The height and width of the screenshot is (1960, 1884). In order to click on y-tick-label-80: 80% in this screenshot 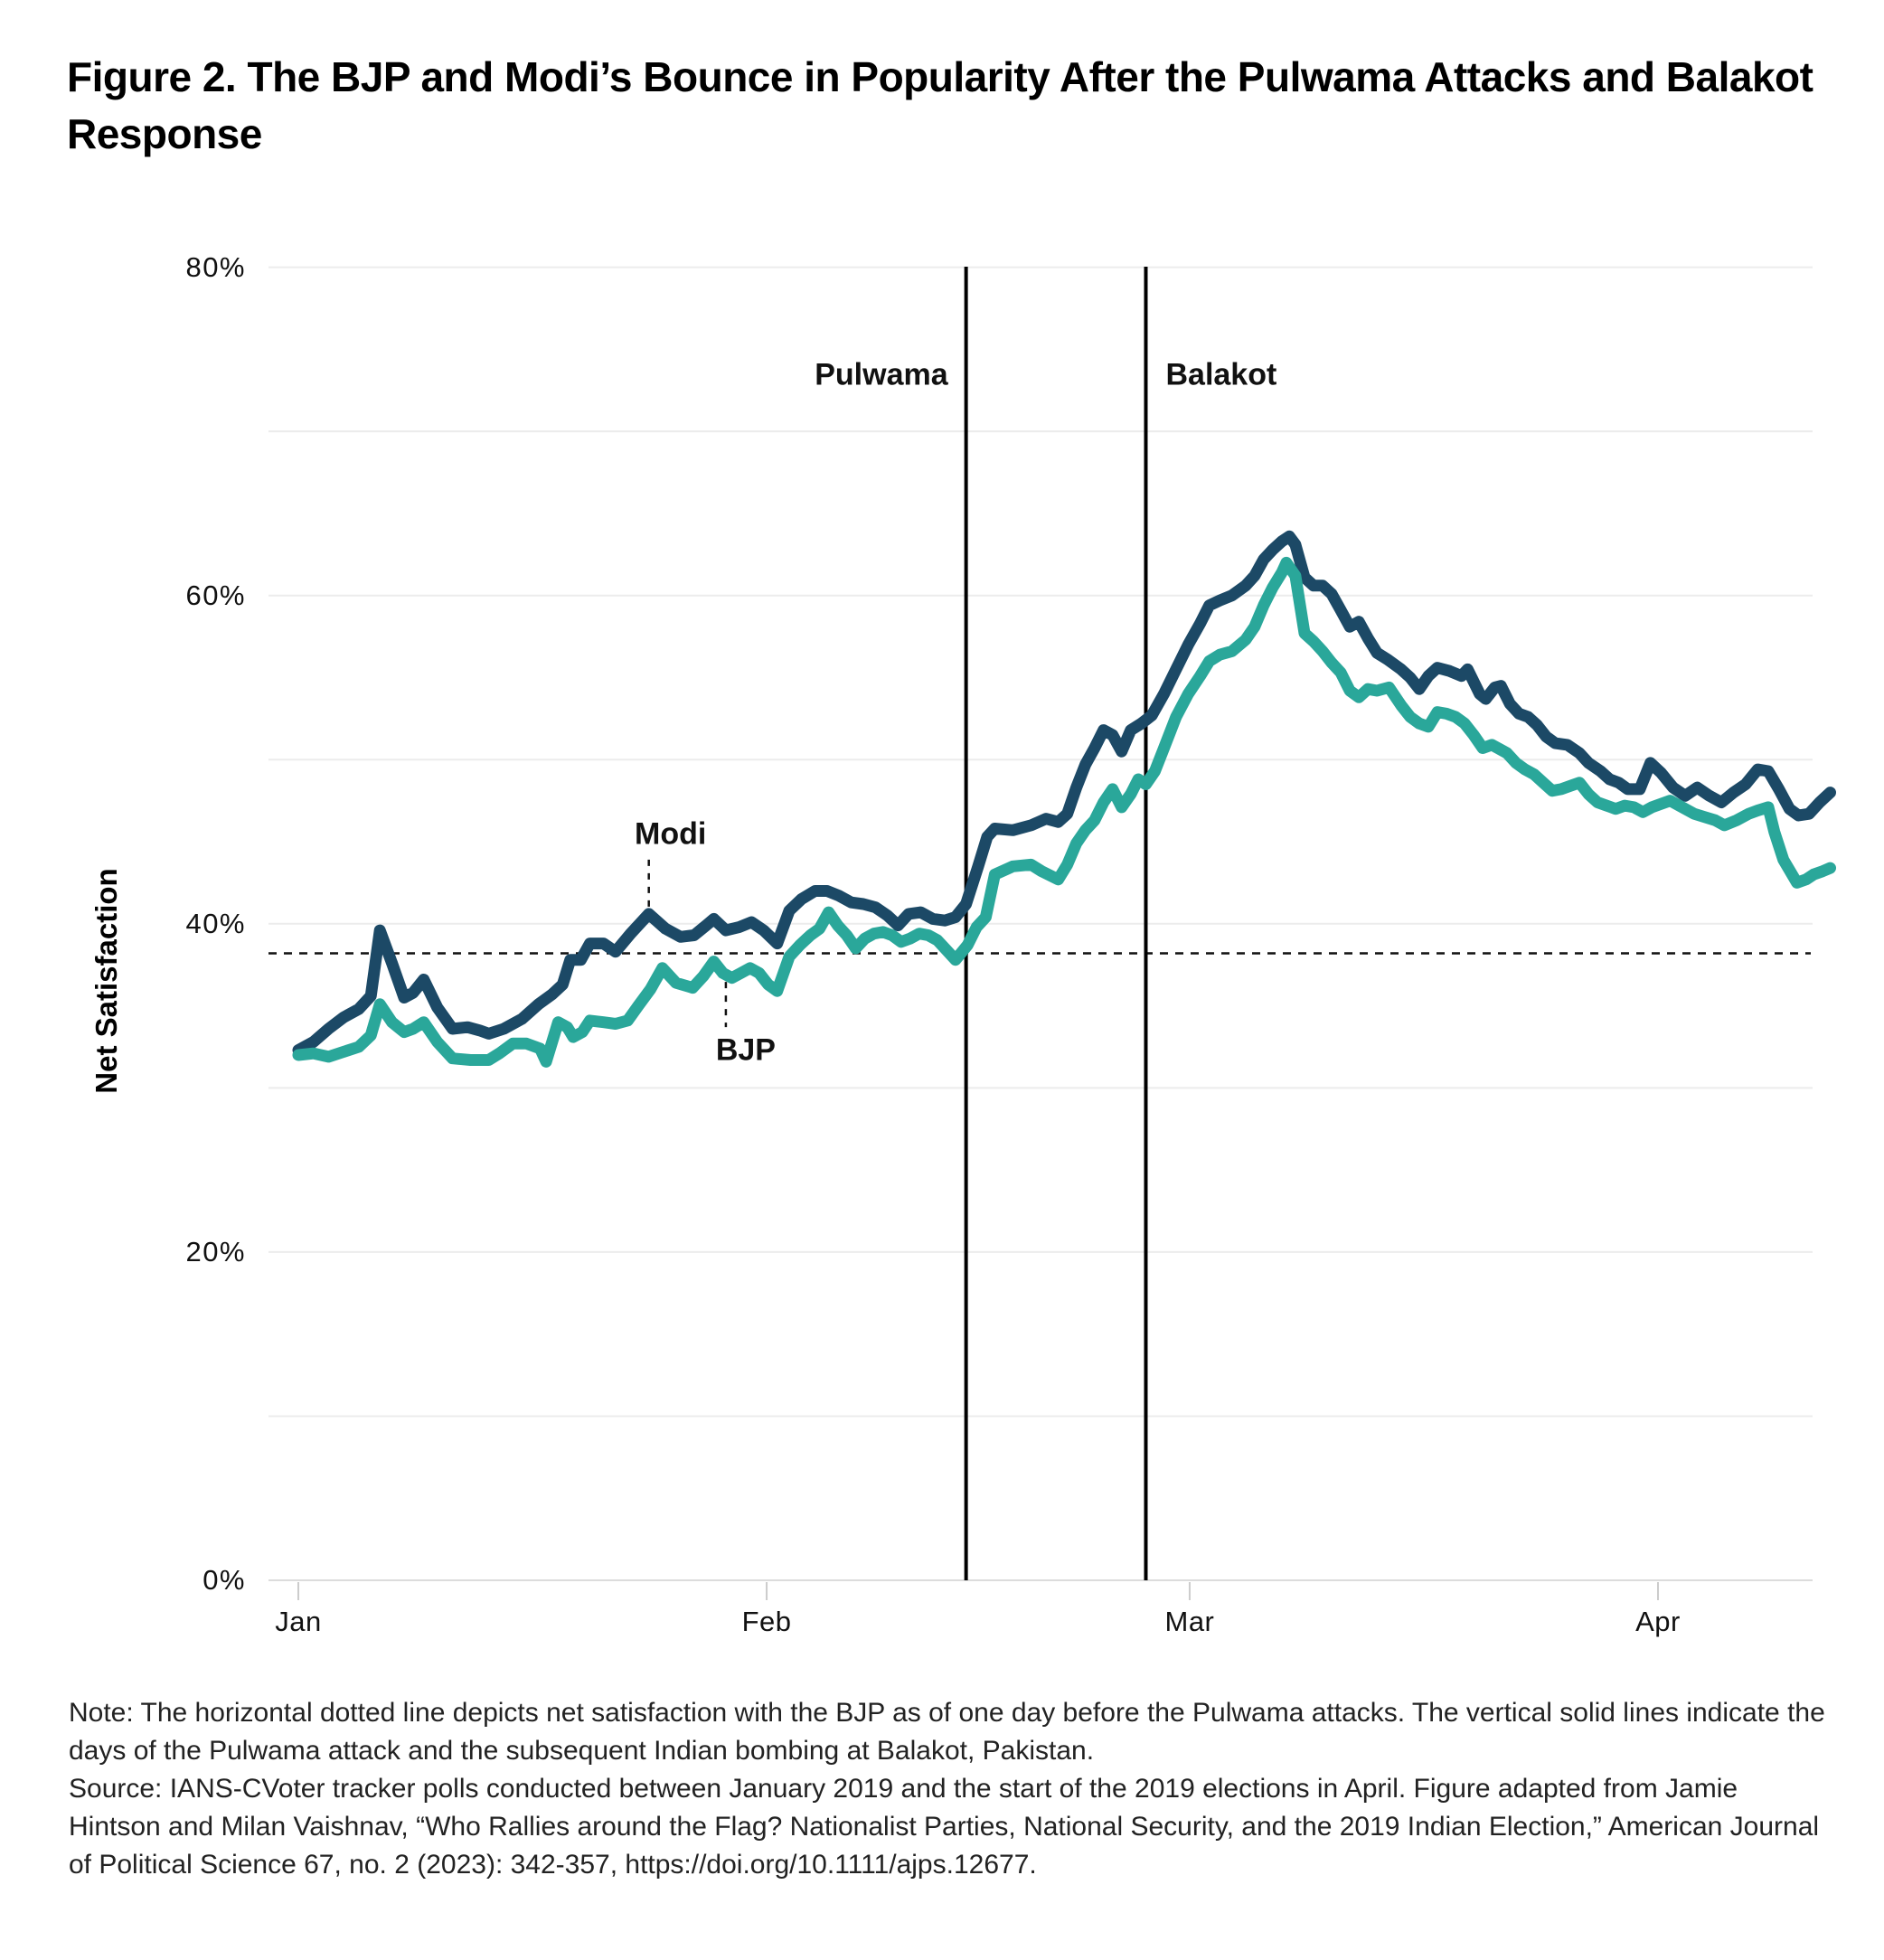, I will do `click(215, 266)`.